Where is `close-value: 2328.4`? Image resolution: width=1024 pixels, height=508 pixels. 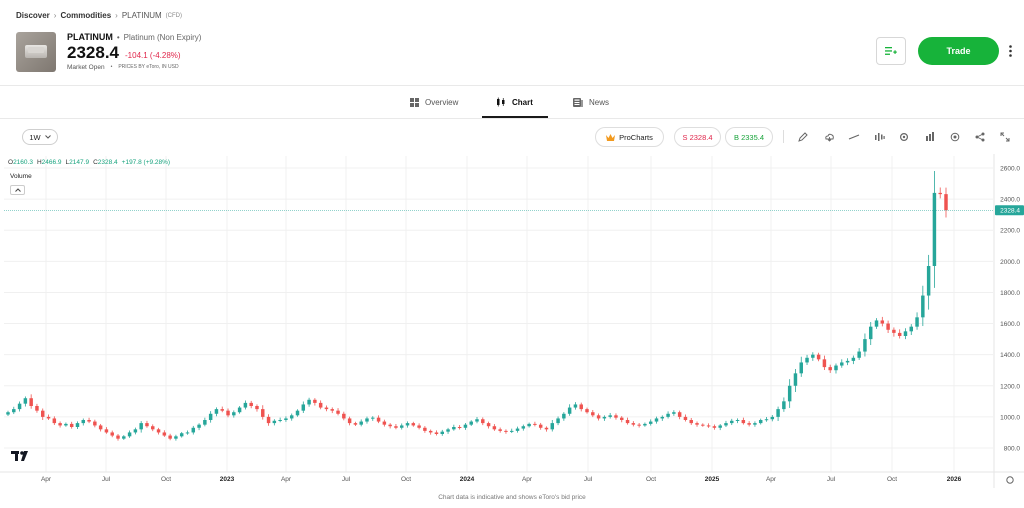
close-value: 2328.4 is located at coordinates (107, 162).